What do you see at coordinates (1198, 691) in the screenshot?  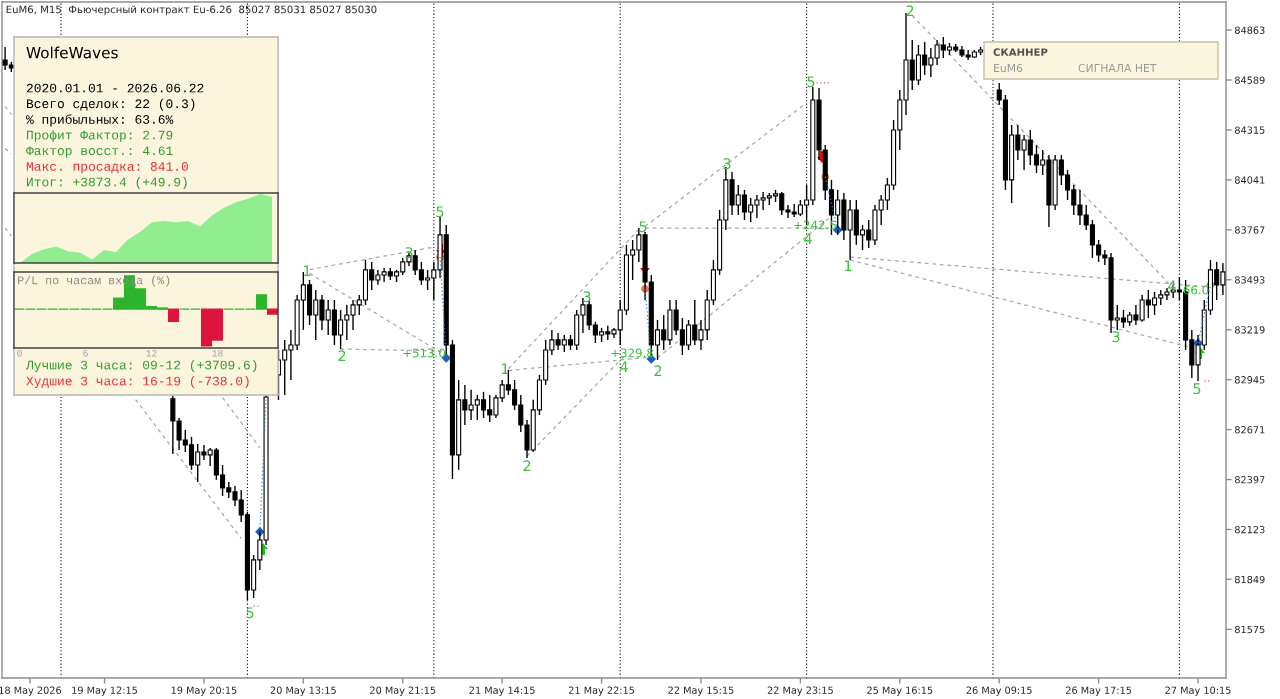 I see `x-tick-label: 27 May 10:15` at bounding box center [1198, 691].